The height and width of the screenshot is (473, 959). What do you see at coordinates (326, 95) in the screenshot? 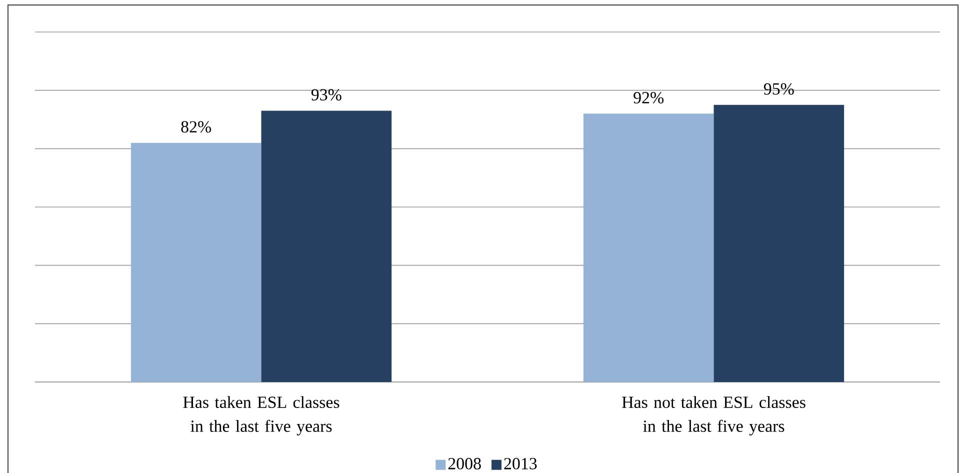
I see `data-label: 93%` at bounding box center [326, 95].